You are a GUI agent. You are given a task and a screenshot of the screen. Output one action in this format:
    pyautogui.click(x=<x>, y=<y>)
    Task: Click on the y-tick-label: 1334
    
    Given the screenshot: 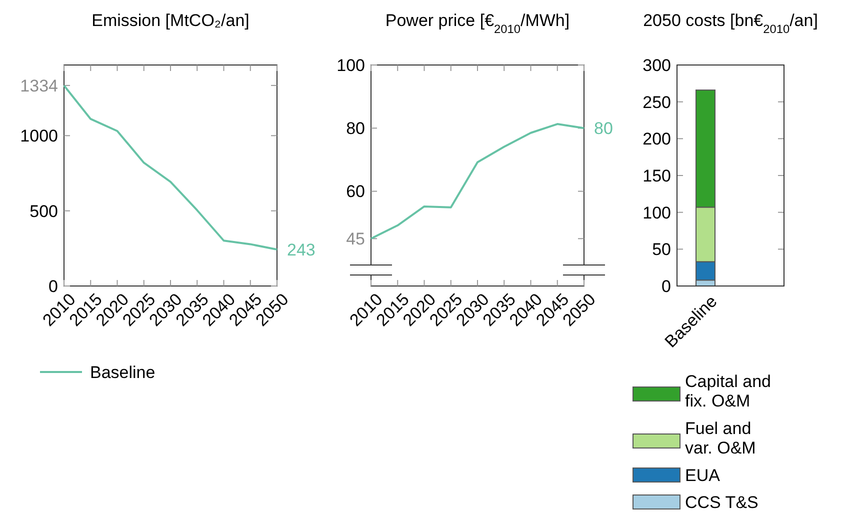 What is the action you would take?
    pyautogui.click(x=39, y=86)
    